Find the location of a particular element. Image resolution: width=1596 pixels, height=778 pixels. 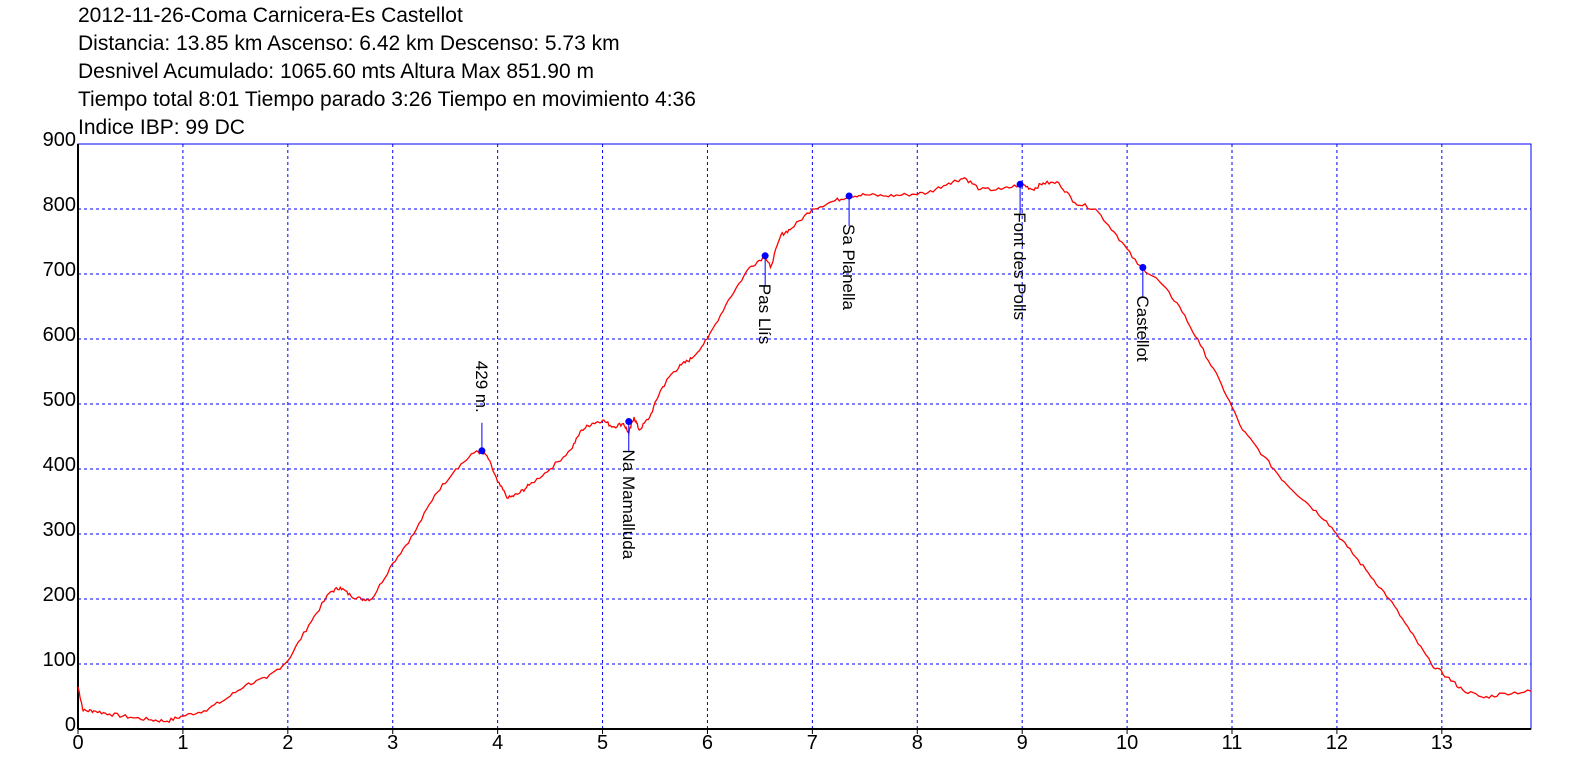

y-tick-label: 500 is located at coordinates (59, 400).